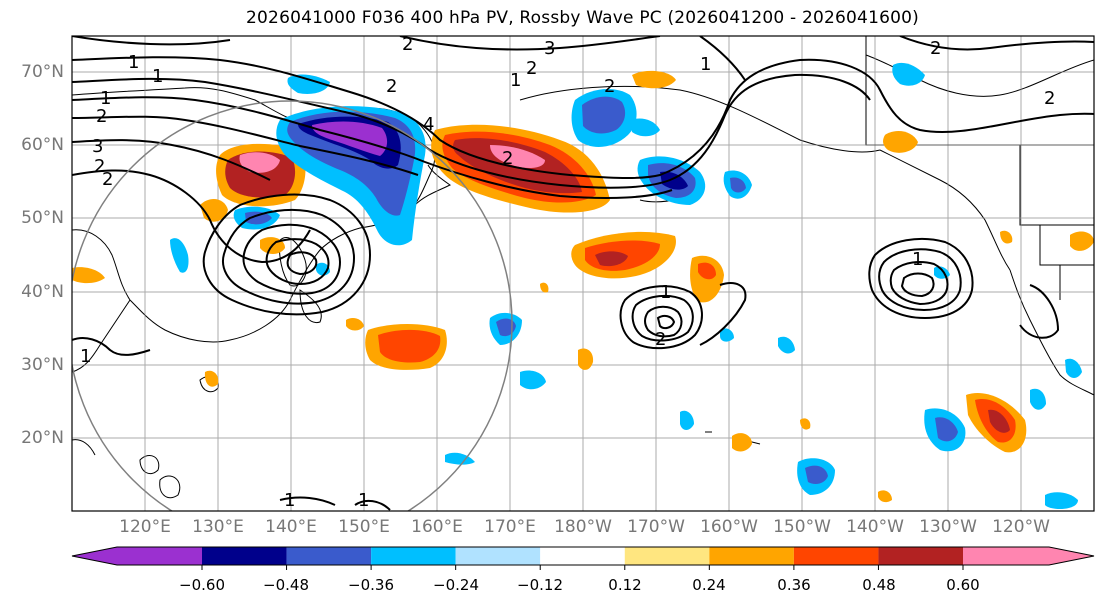  I want to click on colorbar-tick-label: −0.24, so click(456, 585).